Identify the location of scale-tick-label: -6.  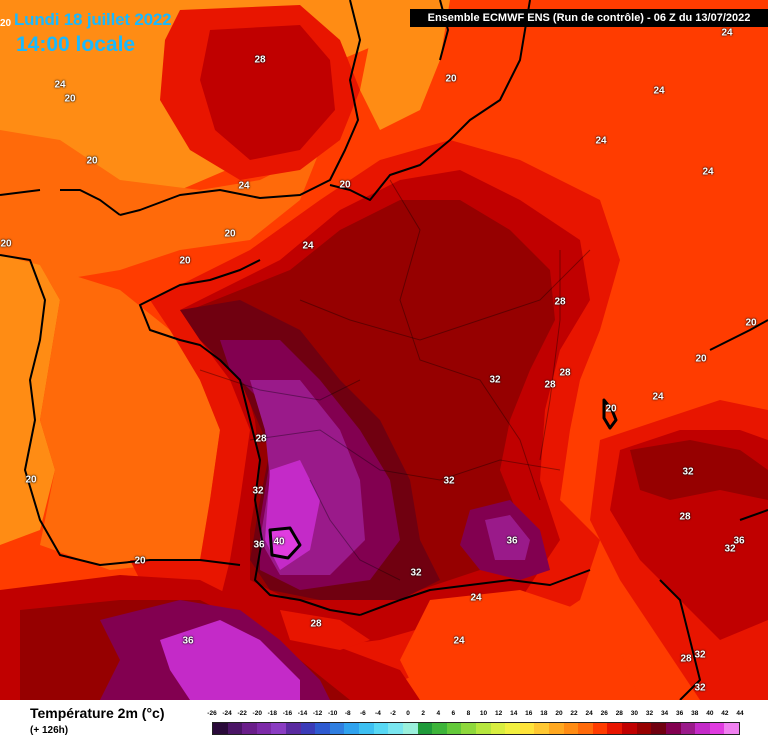
(362, 713).